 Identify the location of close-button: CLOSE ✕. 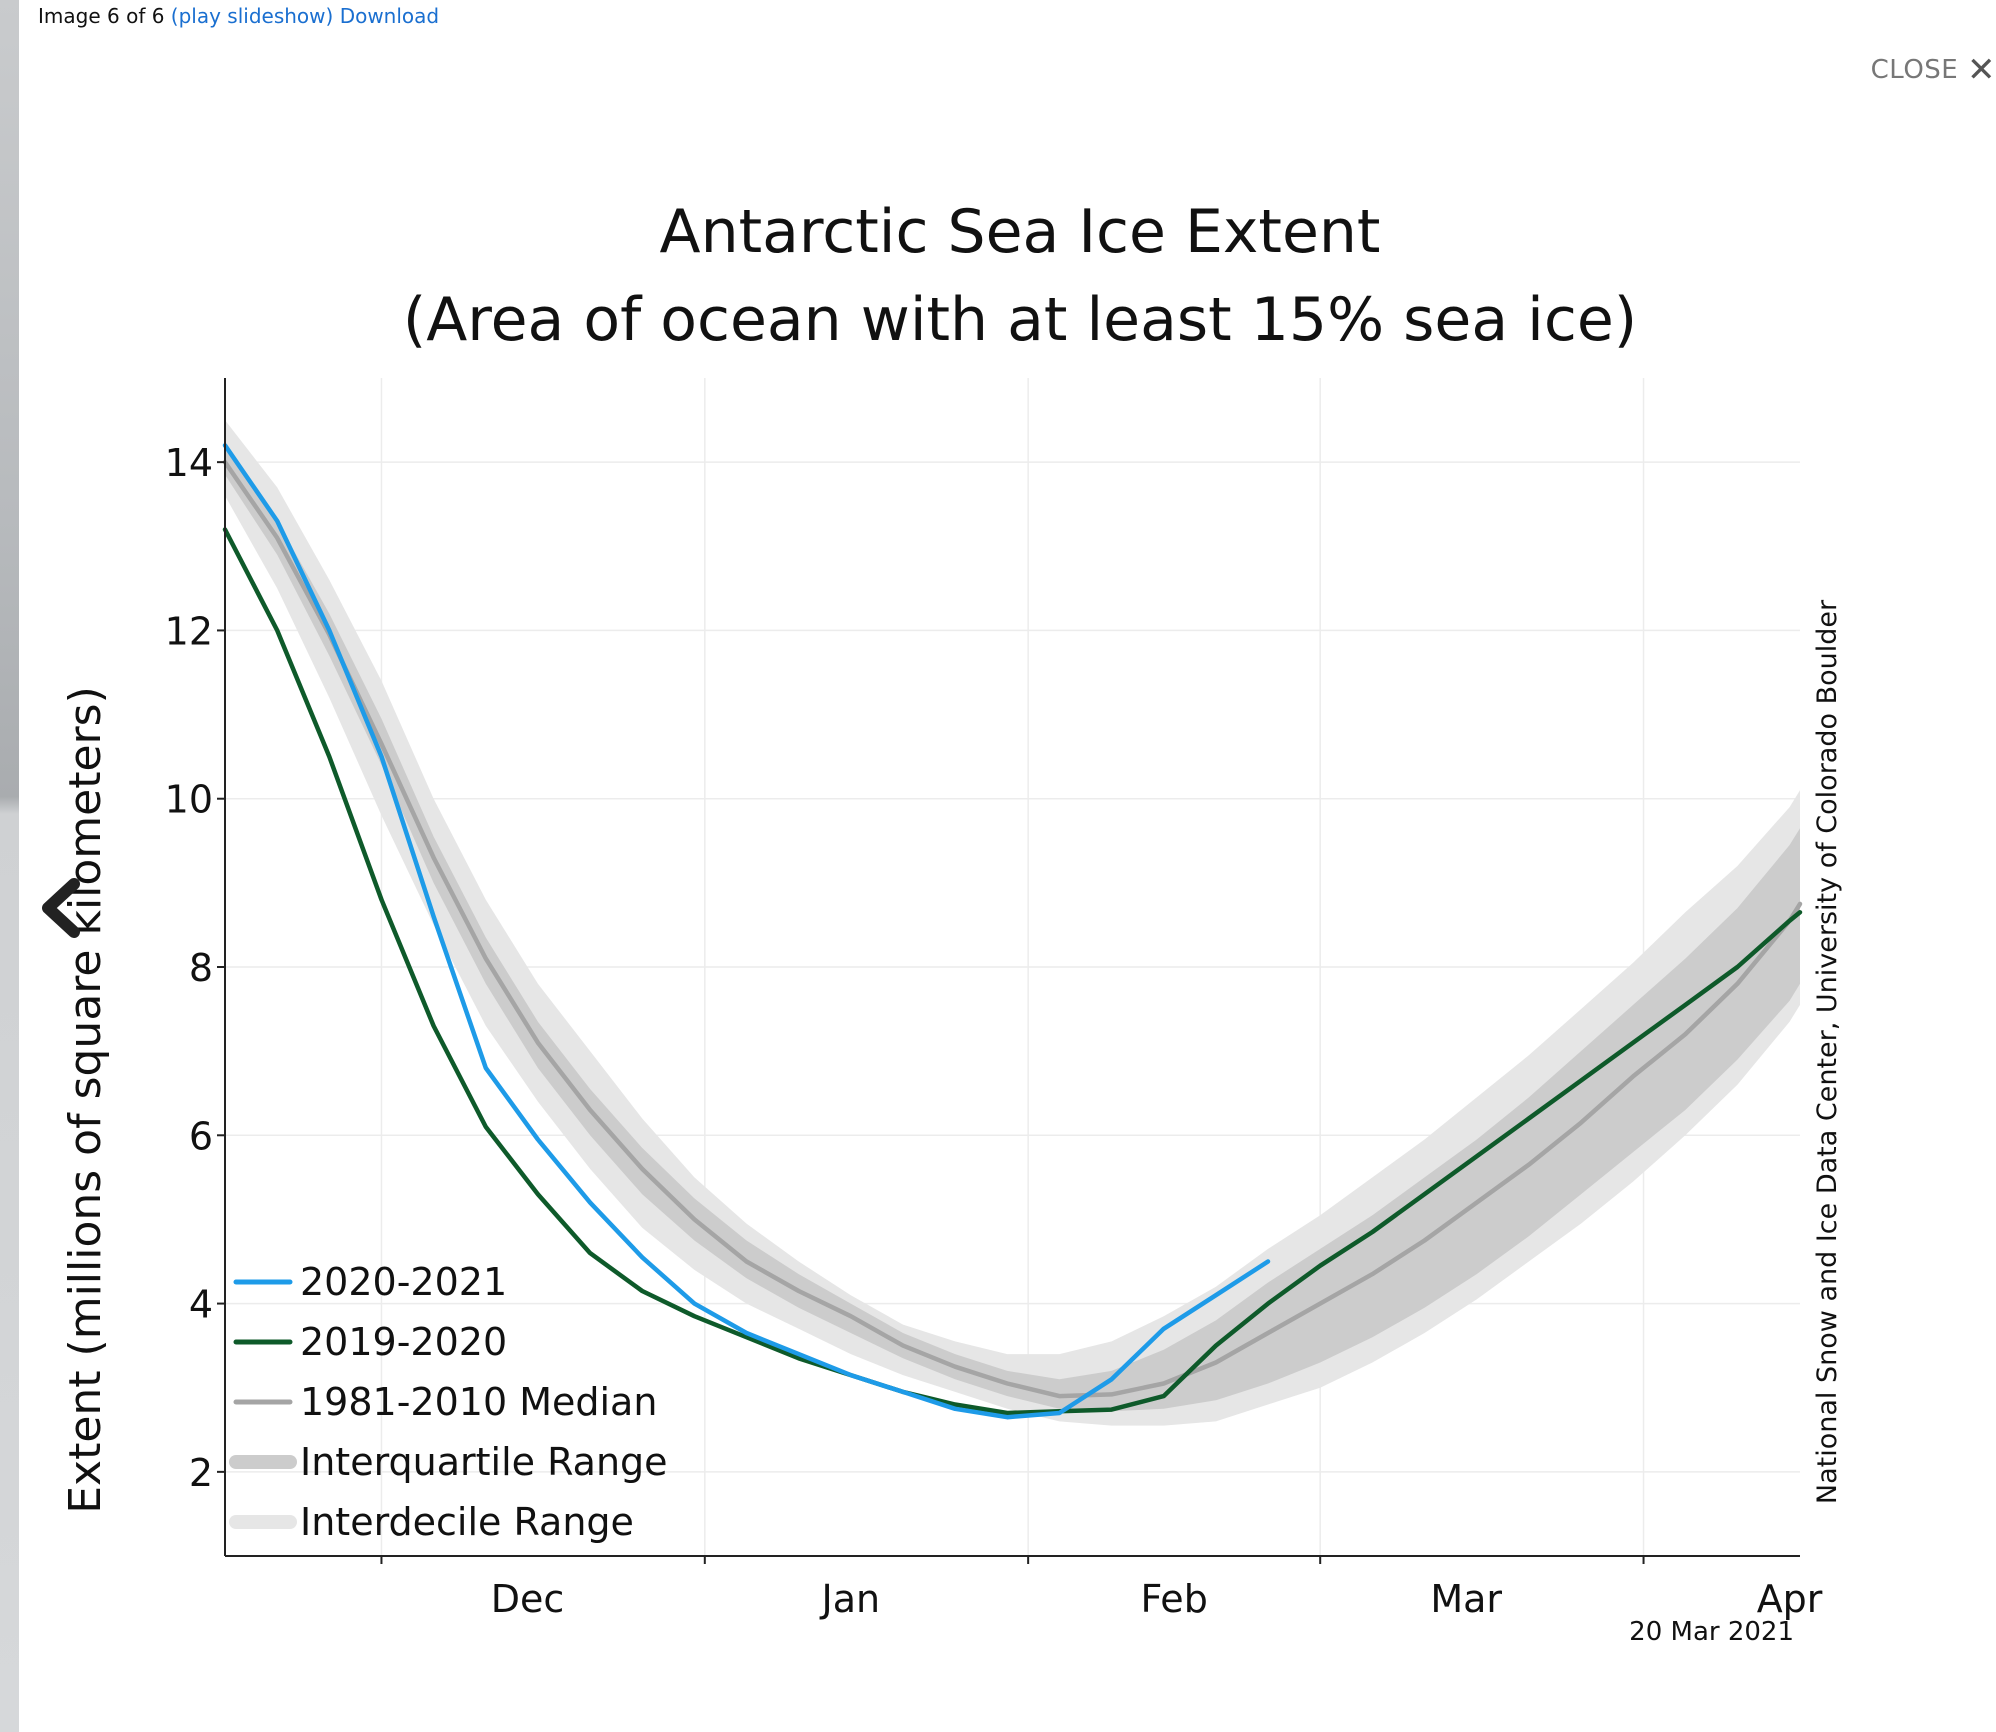
(1933, 70).